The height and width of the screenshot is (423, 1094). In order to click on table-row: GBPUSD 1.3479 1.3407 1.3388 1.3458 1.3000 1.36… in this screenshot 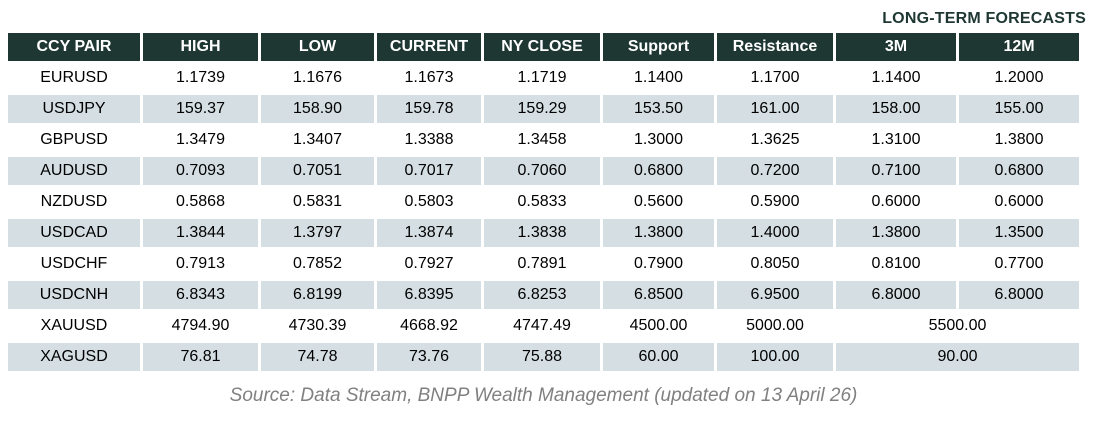, I will do `click(543, 140)`.